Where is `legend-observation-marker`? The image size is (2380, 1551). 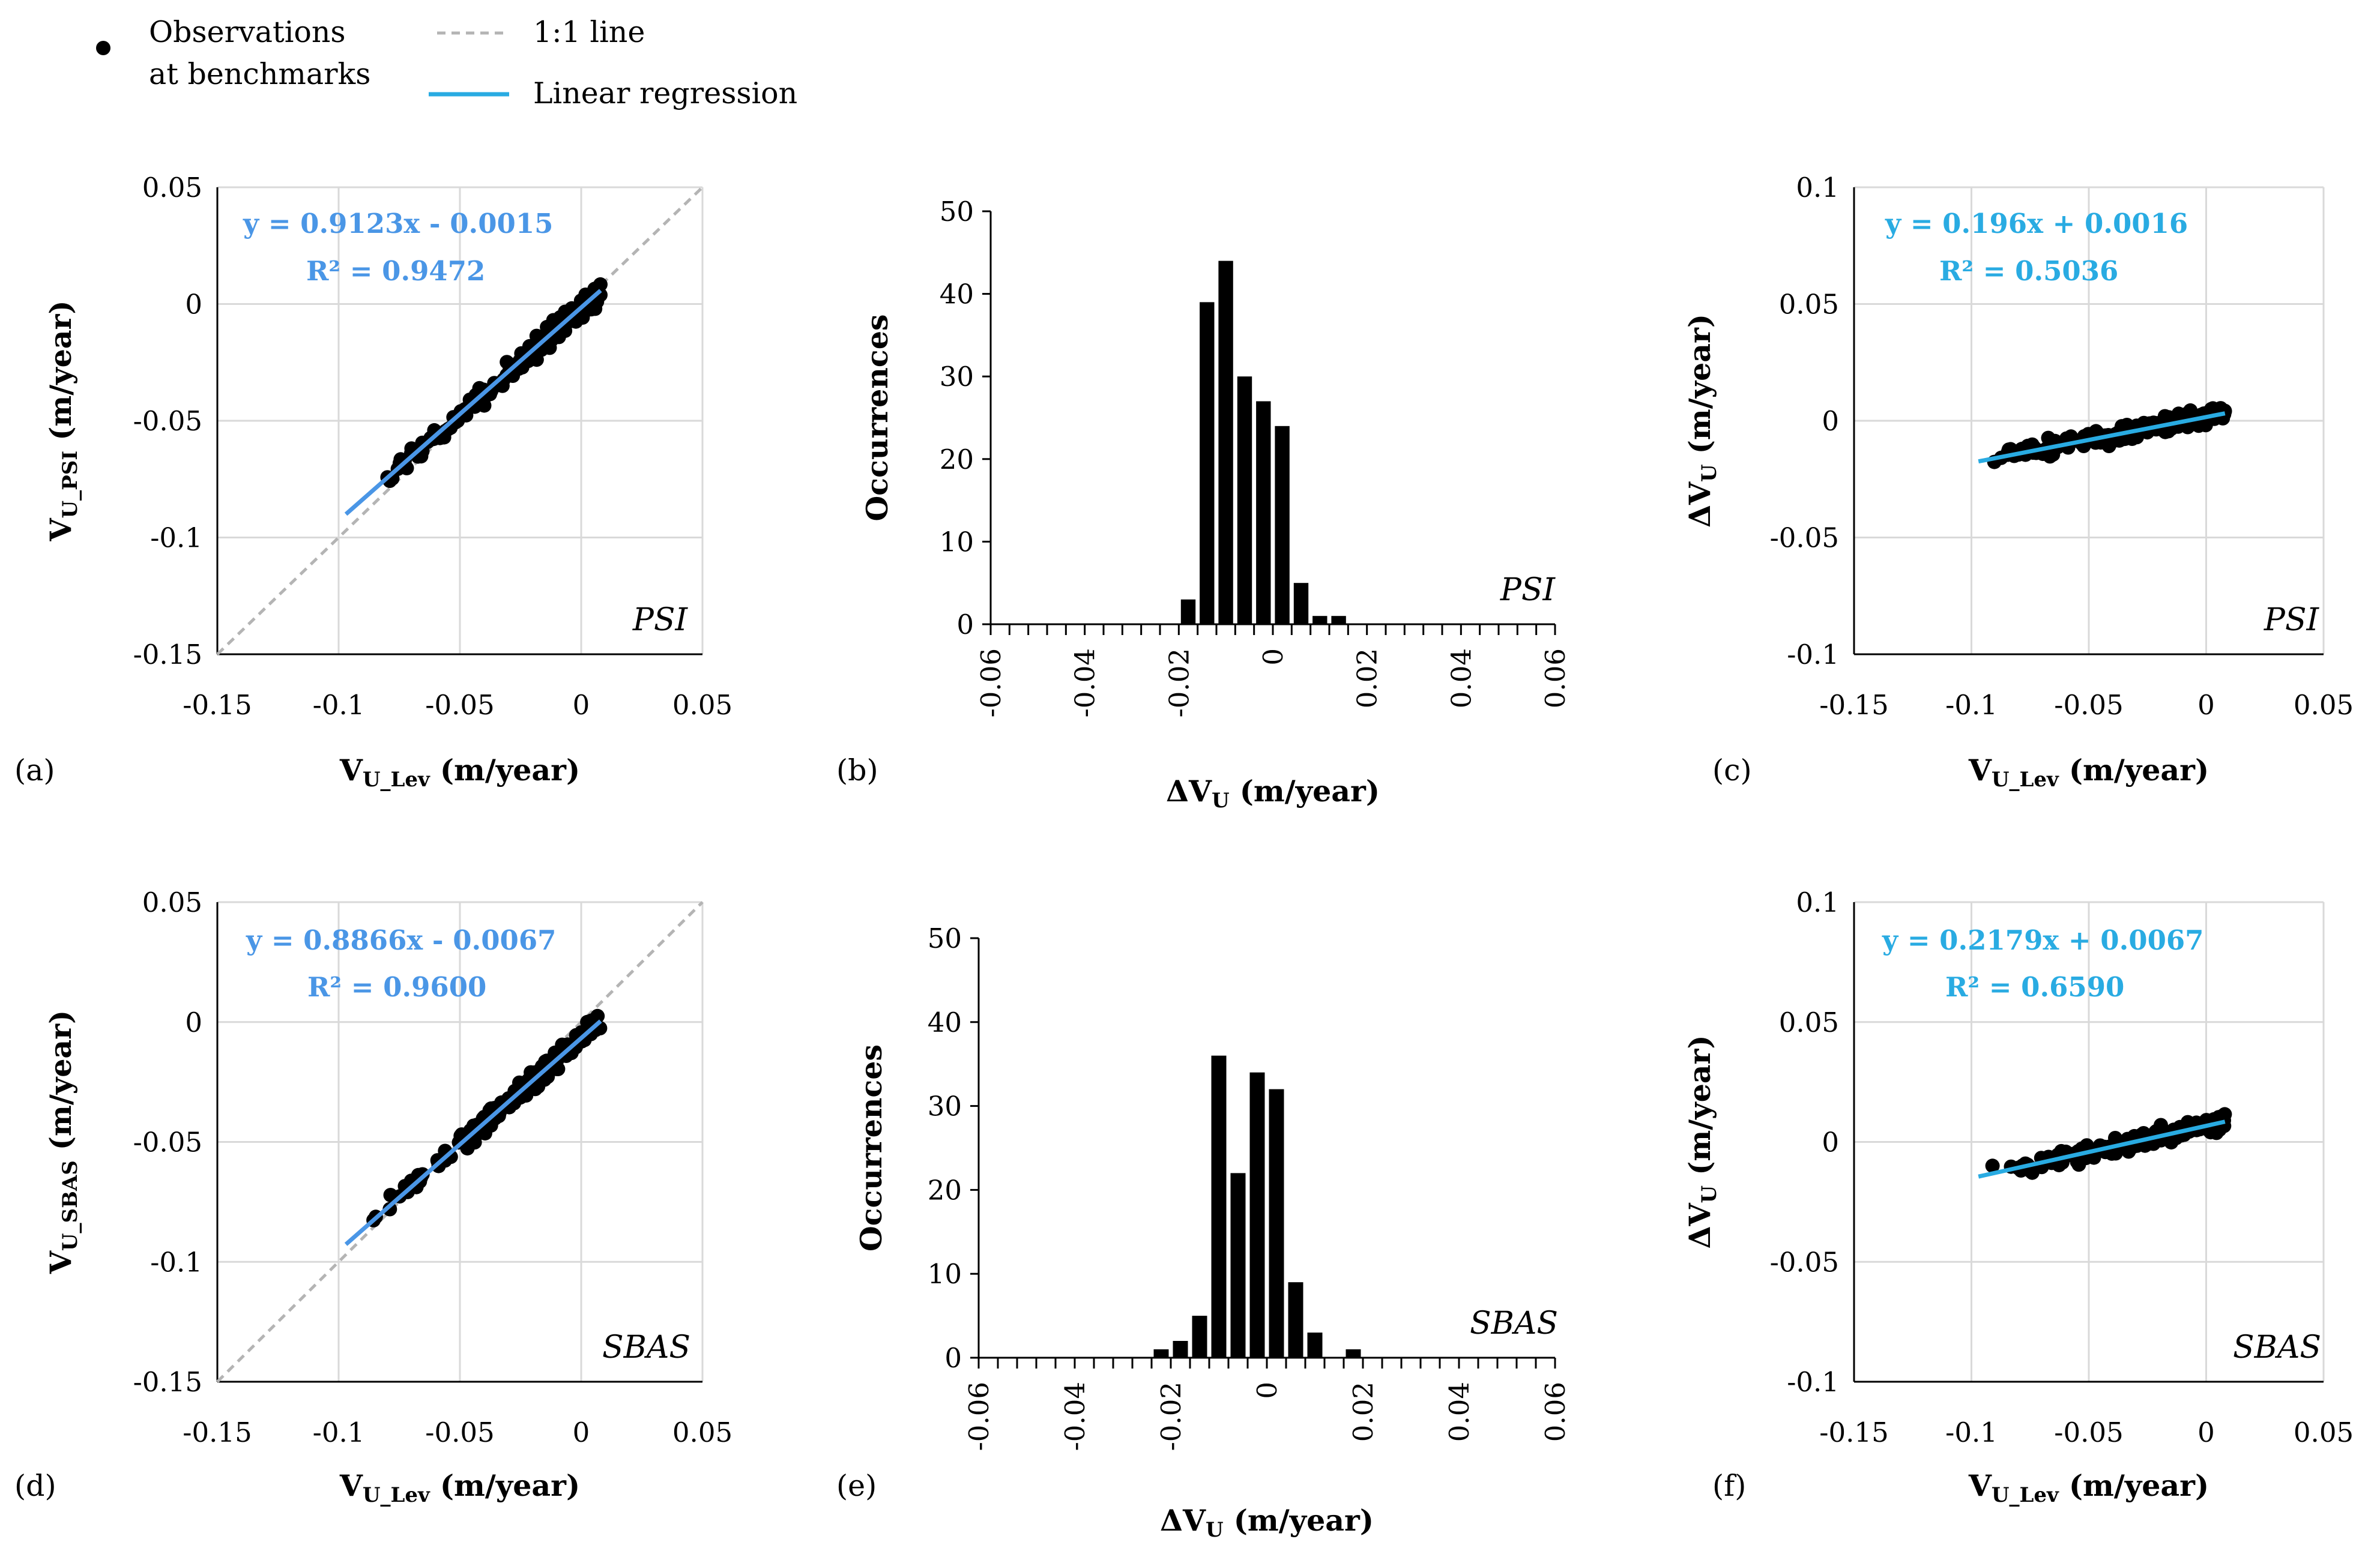 legend-observation-marker is located at coordinates (103, 48).